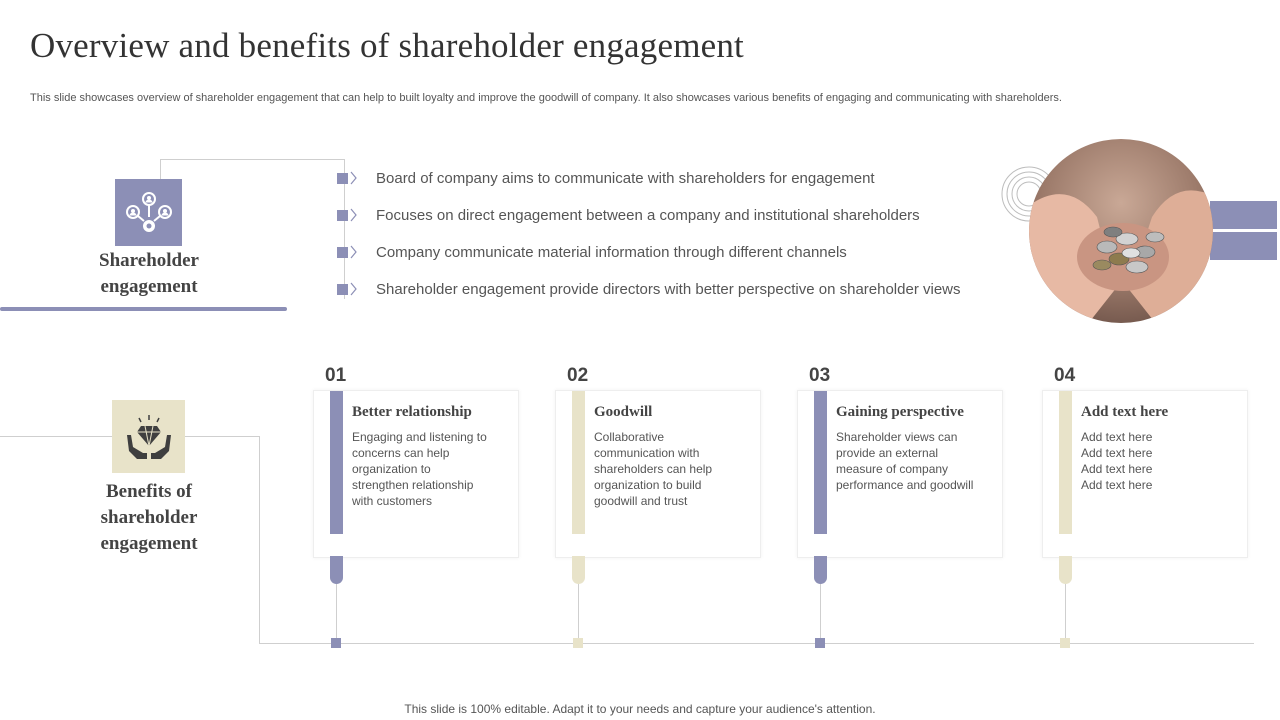  I want to click on shareholder-engagement-icon-box, so click(148, 212).